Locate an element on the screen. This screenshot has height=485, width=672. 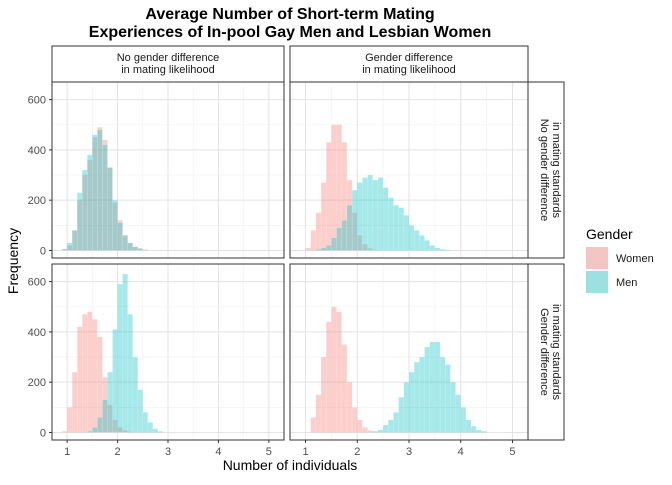
row-strip-label: in mating standards is located at coordinates (556, 170).